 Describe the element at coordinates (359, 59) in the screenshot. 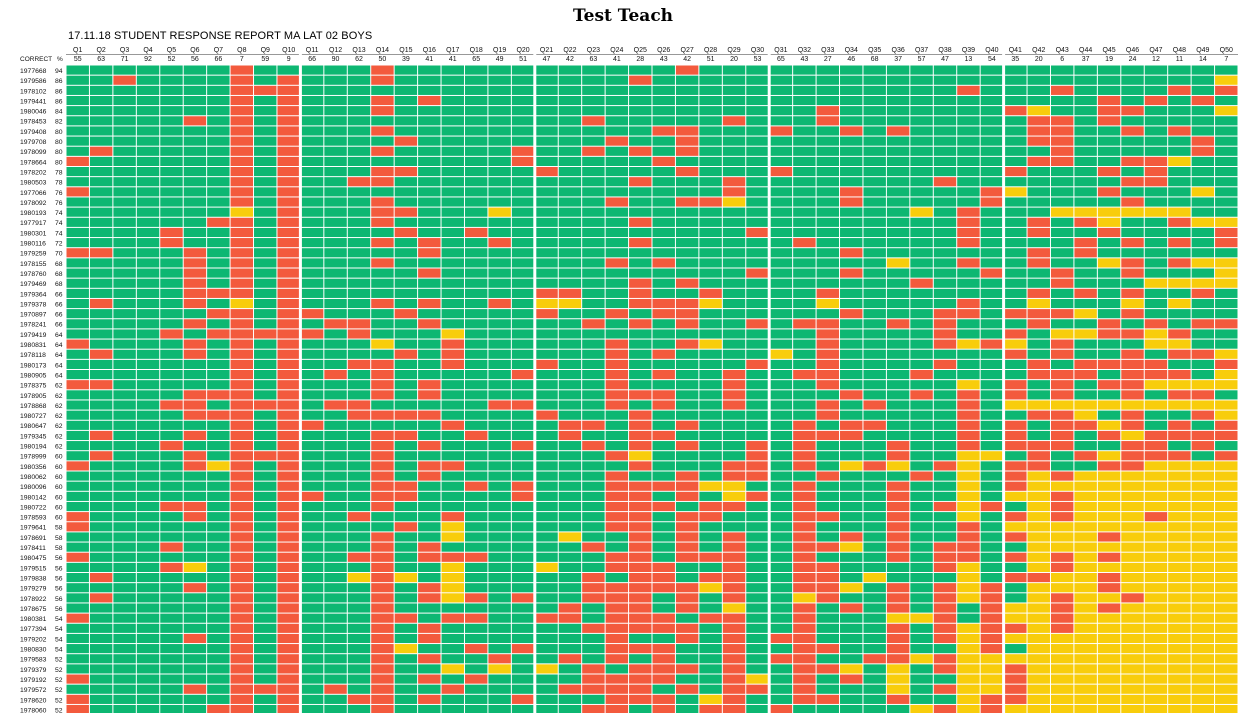

I see `question-percent: 62` at that location.